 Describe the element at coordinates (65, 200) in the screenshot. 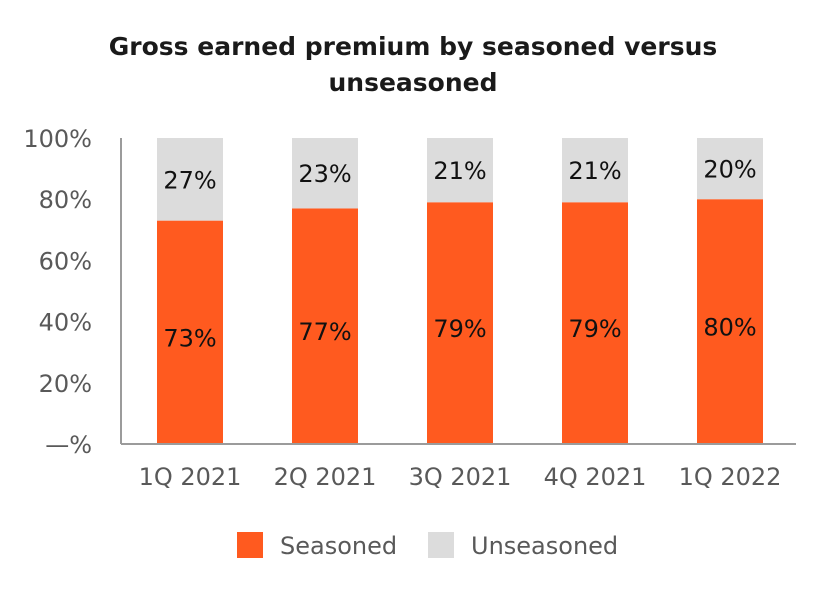

I see `y-tick-label: 80%` at that location.